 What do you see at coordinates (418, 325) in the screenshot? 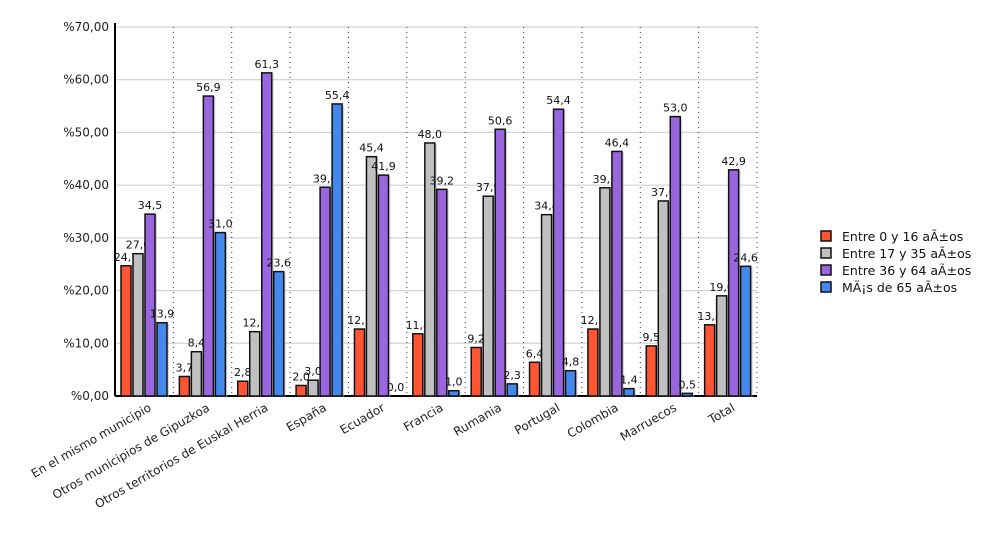
I see `data-label: 11,8` at bounding box center [418, 325].